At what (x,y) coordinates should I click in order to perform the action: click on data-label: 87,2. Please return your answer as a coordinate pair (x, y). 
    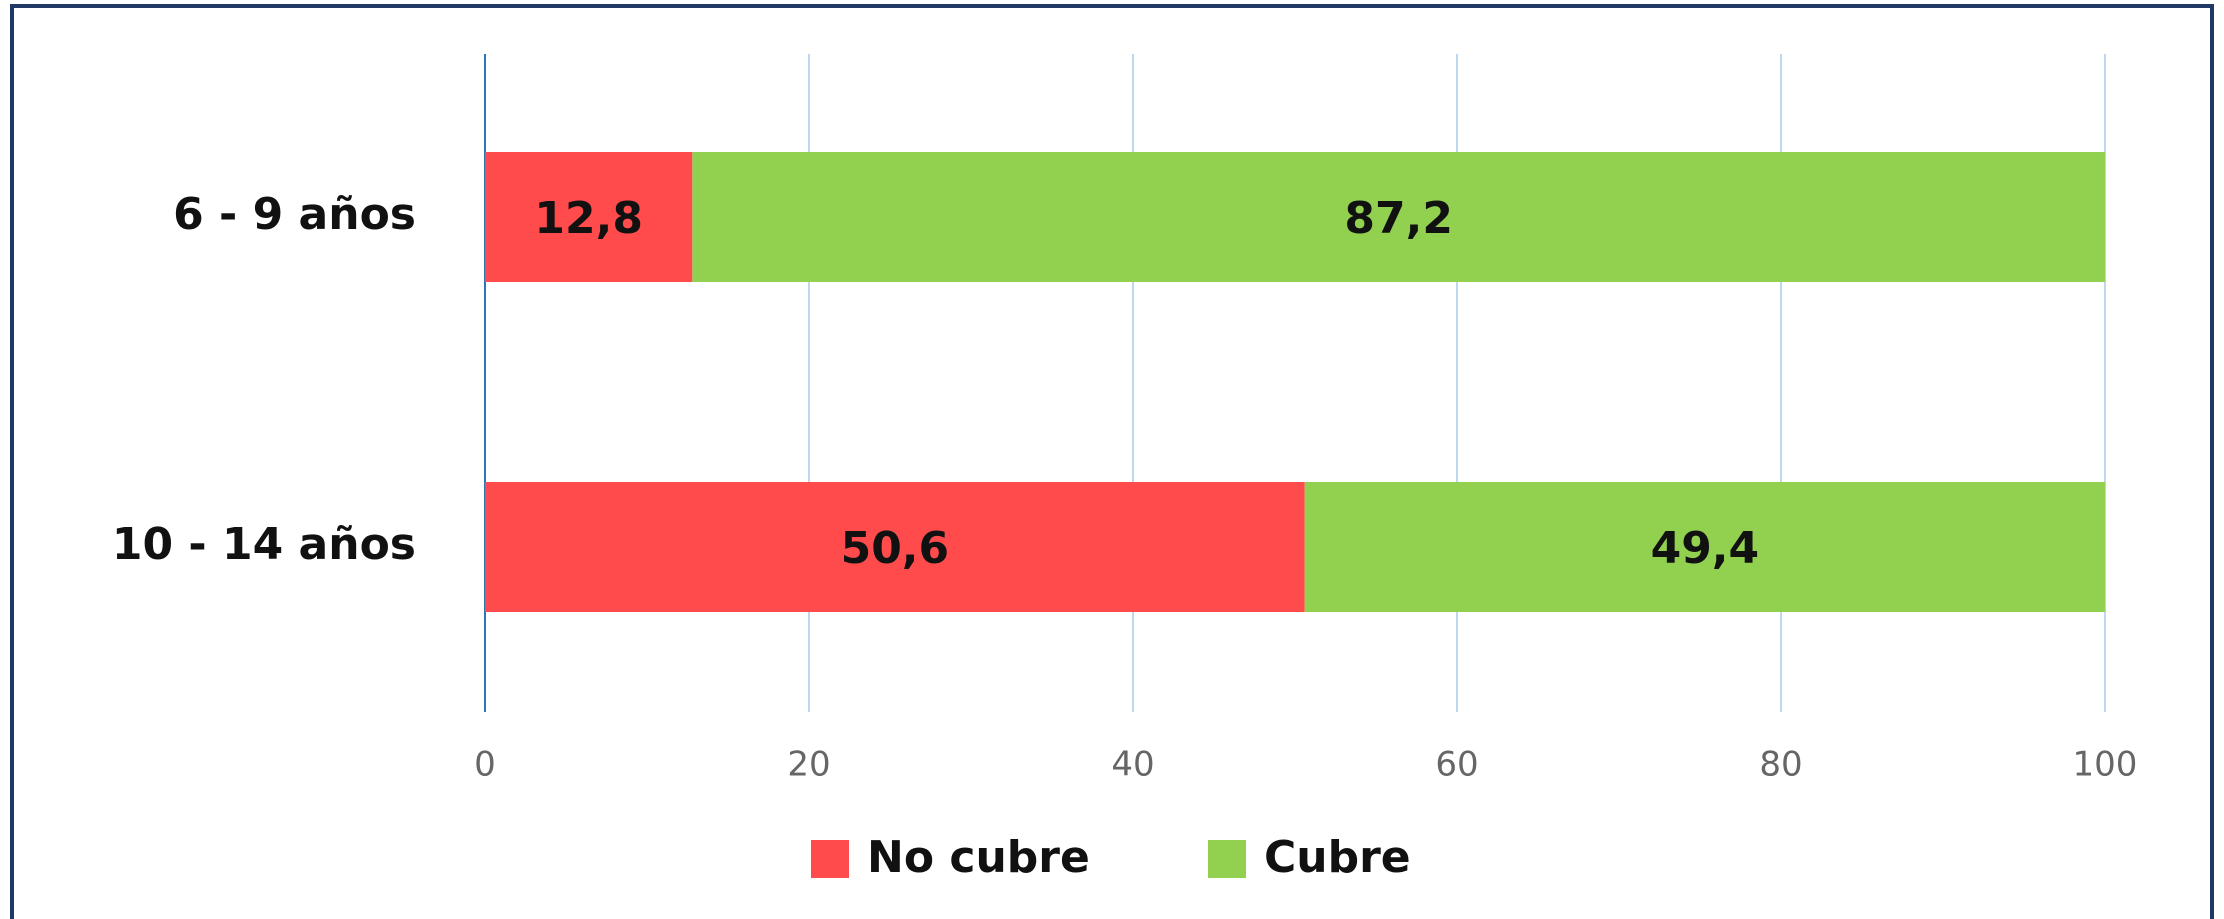
    Looking at the image, I should click on (1398, 218).